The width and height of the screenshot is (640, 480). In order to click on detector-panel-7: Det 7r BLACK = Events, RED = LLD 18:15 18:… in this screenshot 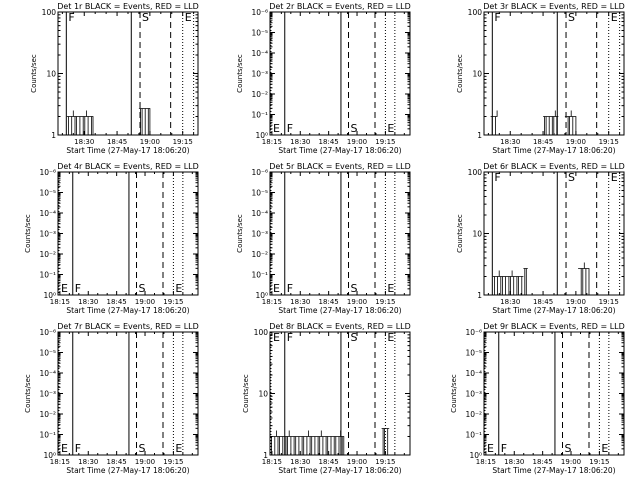, I will do `click(111, 398)`.